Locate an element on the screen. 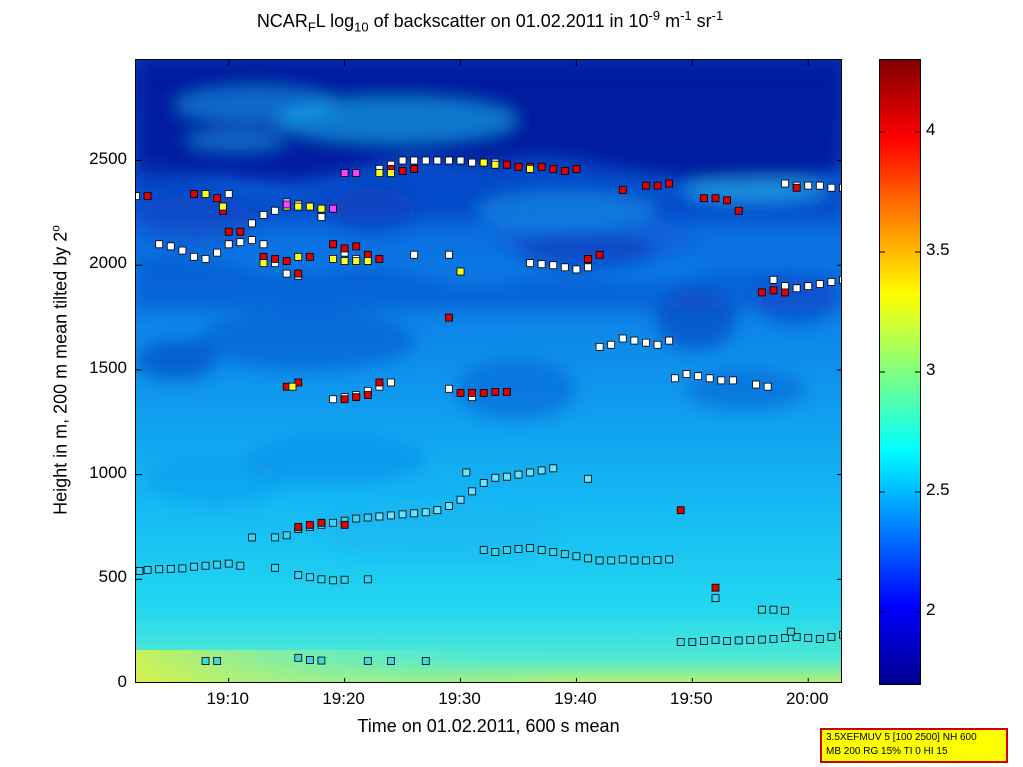 This screenshot has height=767, width=1023. colorbar-tick-label: 2 is located at coordinates (931, 609).